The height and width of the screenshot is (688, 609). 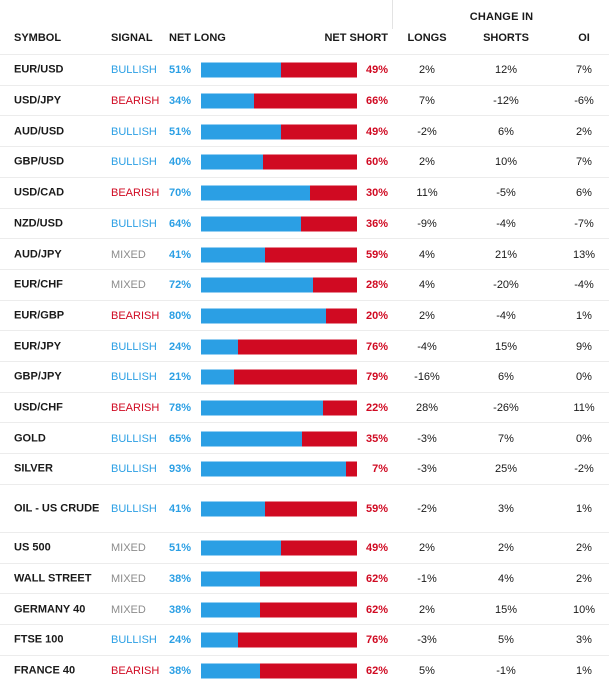 I want to click on symbol-cell: USD/CAD, so click(x=39, y=192).